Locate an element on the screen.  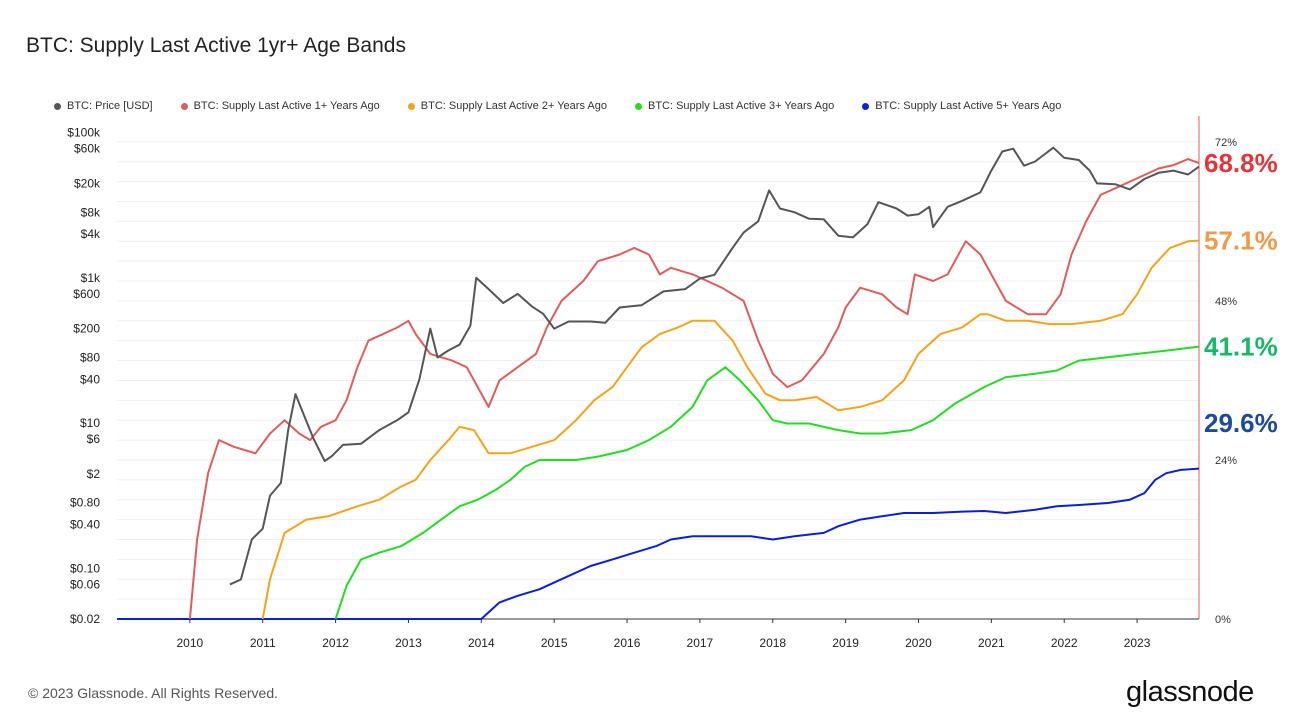
legend-label: BTC: Supply Last Active 1+ Years Ago is located at coordinates (286, 106).